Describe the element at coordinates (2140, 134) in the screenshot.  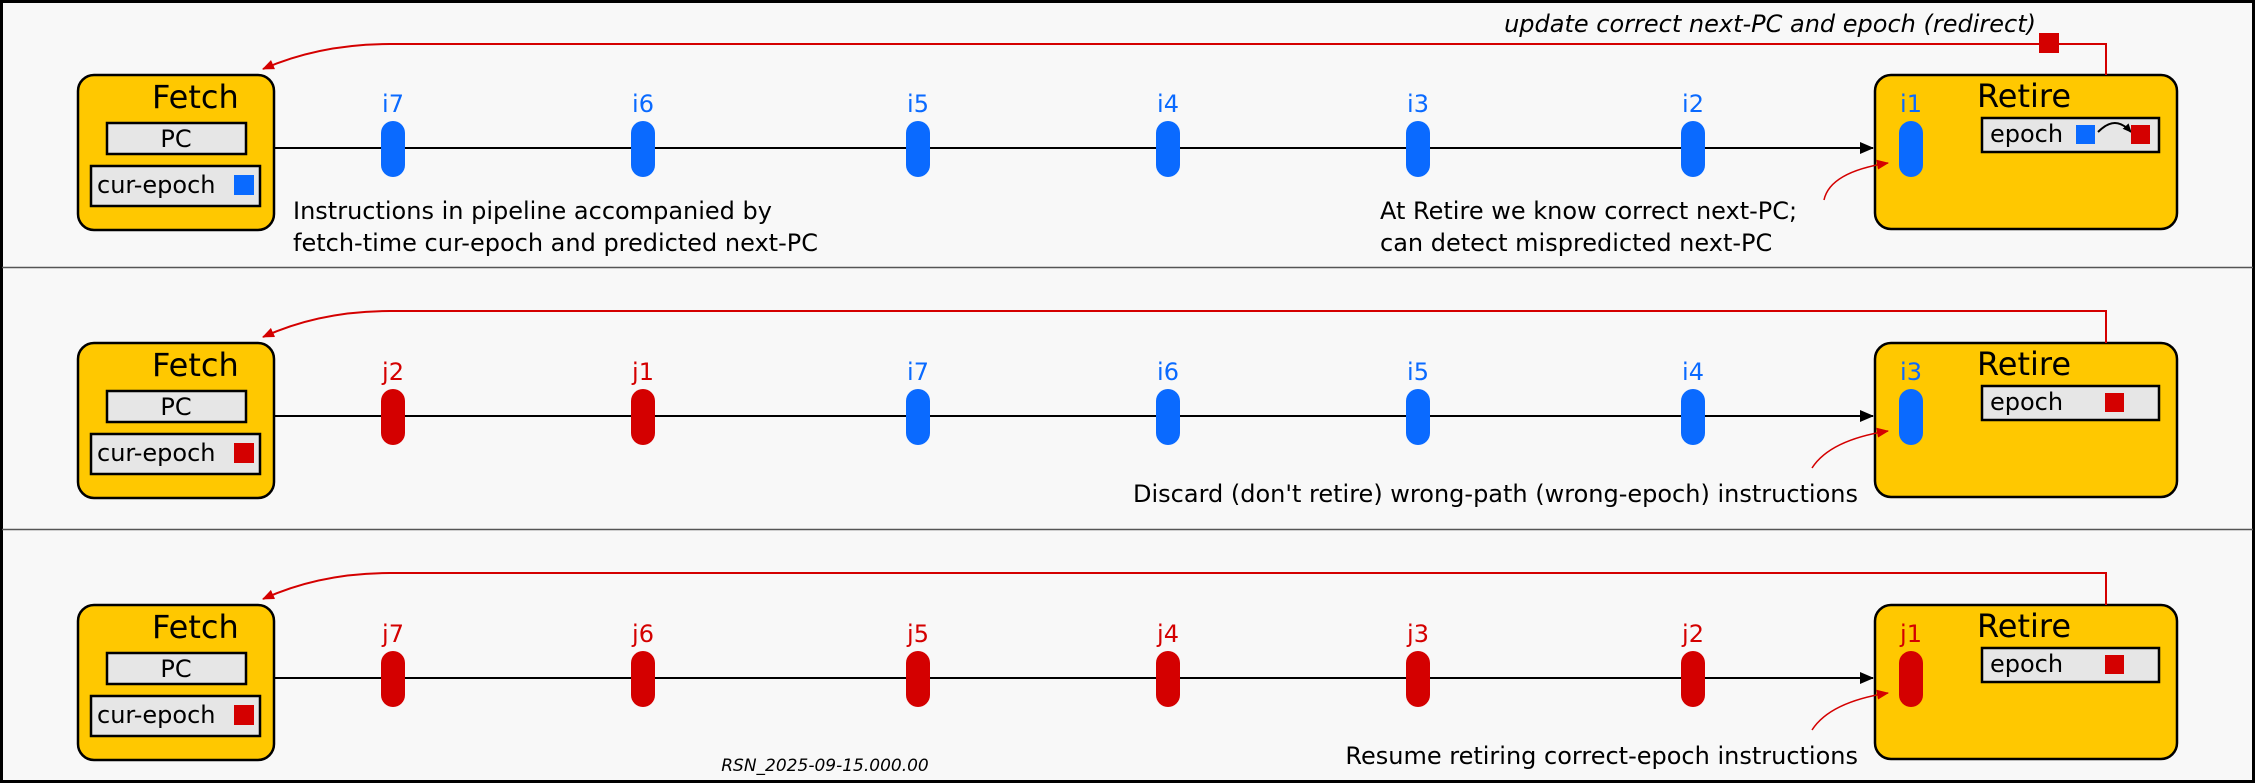
I see `new-epoch-square` at that location.